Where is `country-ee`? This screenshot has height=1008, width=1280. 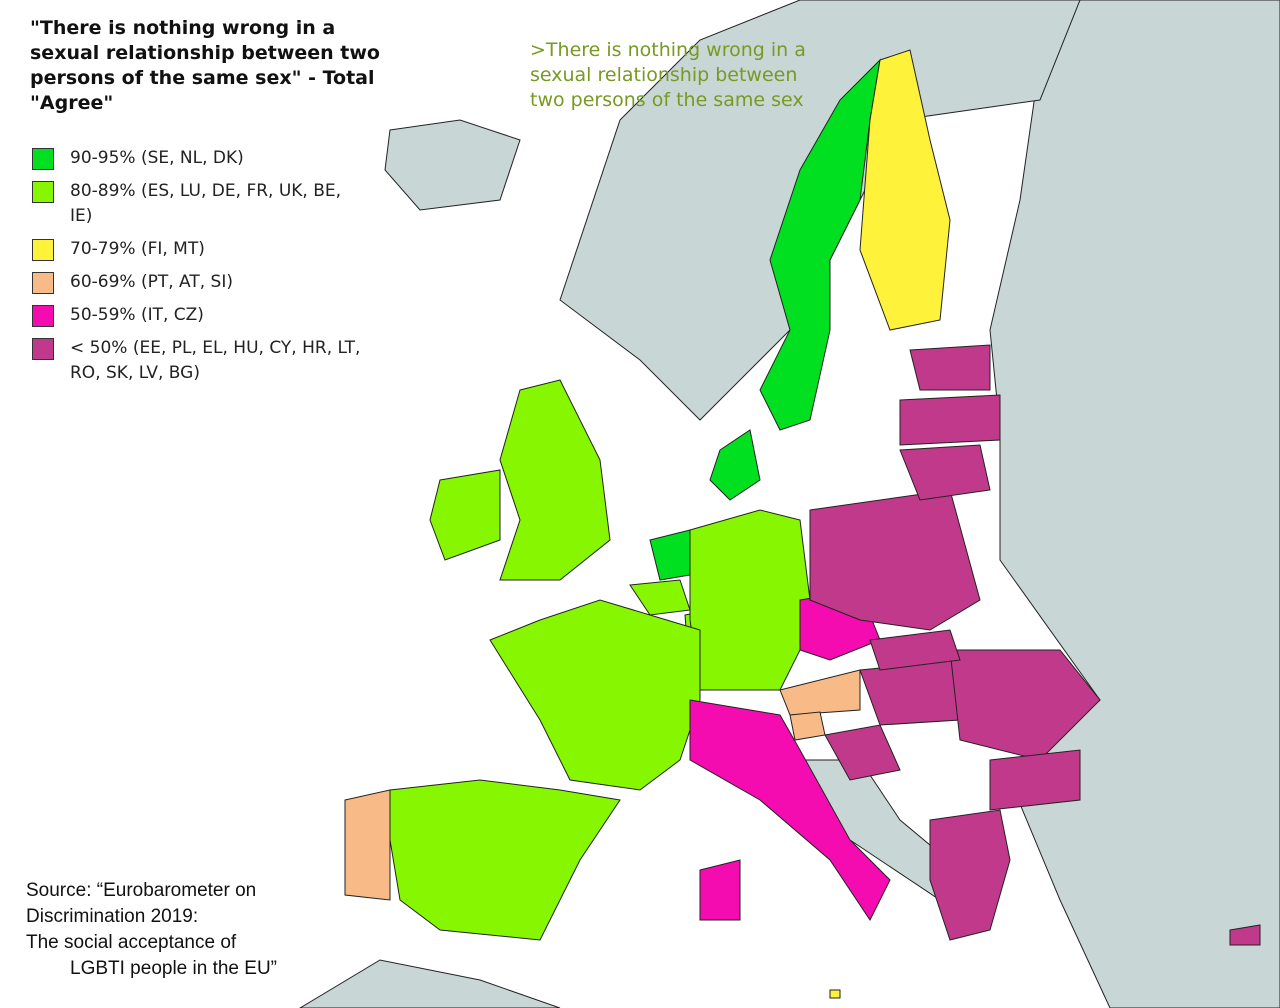 country-ee is located at coordinates (950, 367).